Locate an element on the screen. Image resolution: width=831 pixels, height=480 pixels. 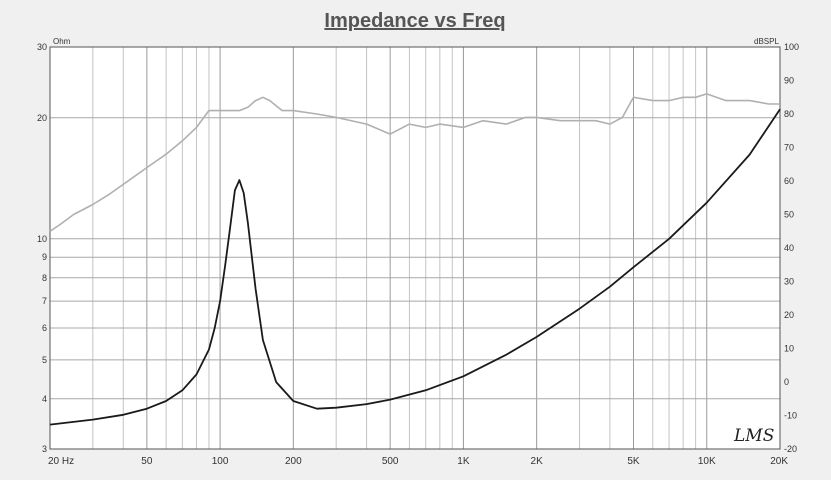
x-tick-label: 10K is located at coordinates (707, 461).